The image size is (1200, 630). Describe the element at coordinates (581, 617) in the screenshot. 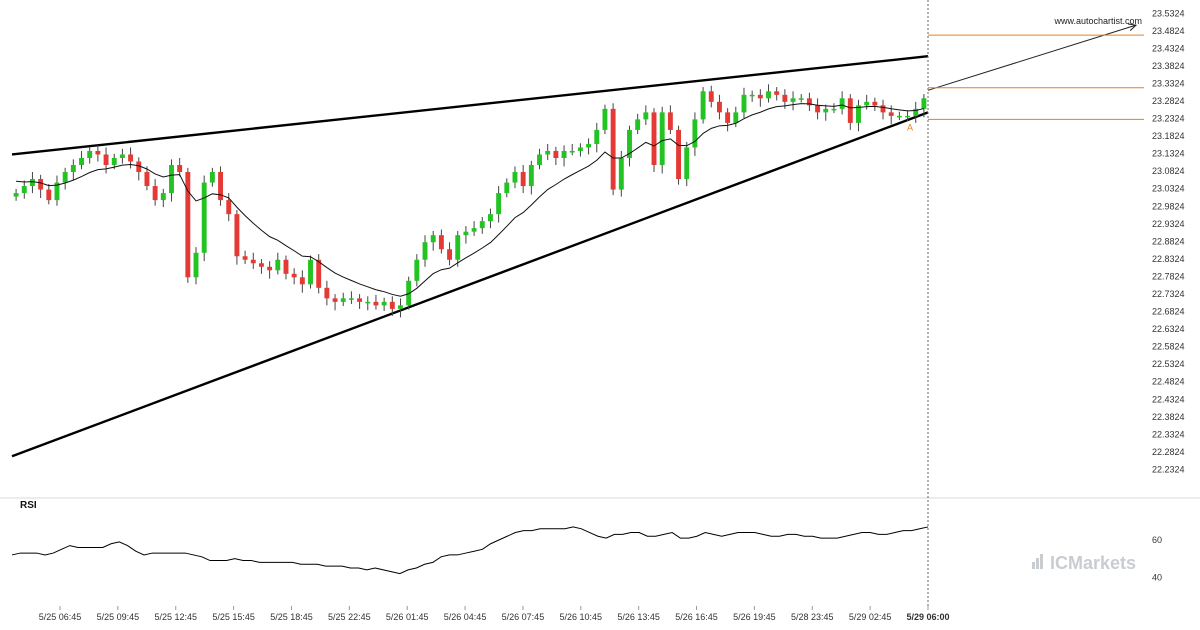

I see `x-tick-label: 5/26 10:45` at that location.